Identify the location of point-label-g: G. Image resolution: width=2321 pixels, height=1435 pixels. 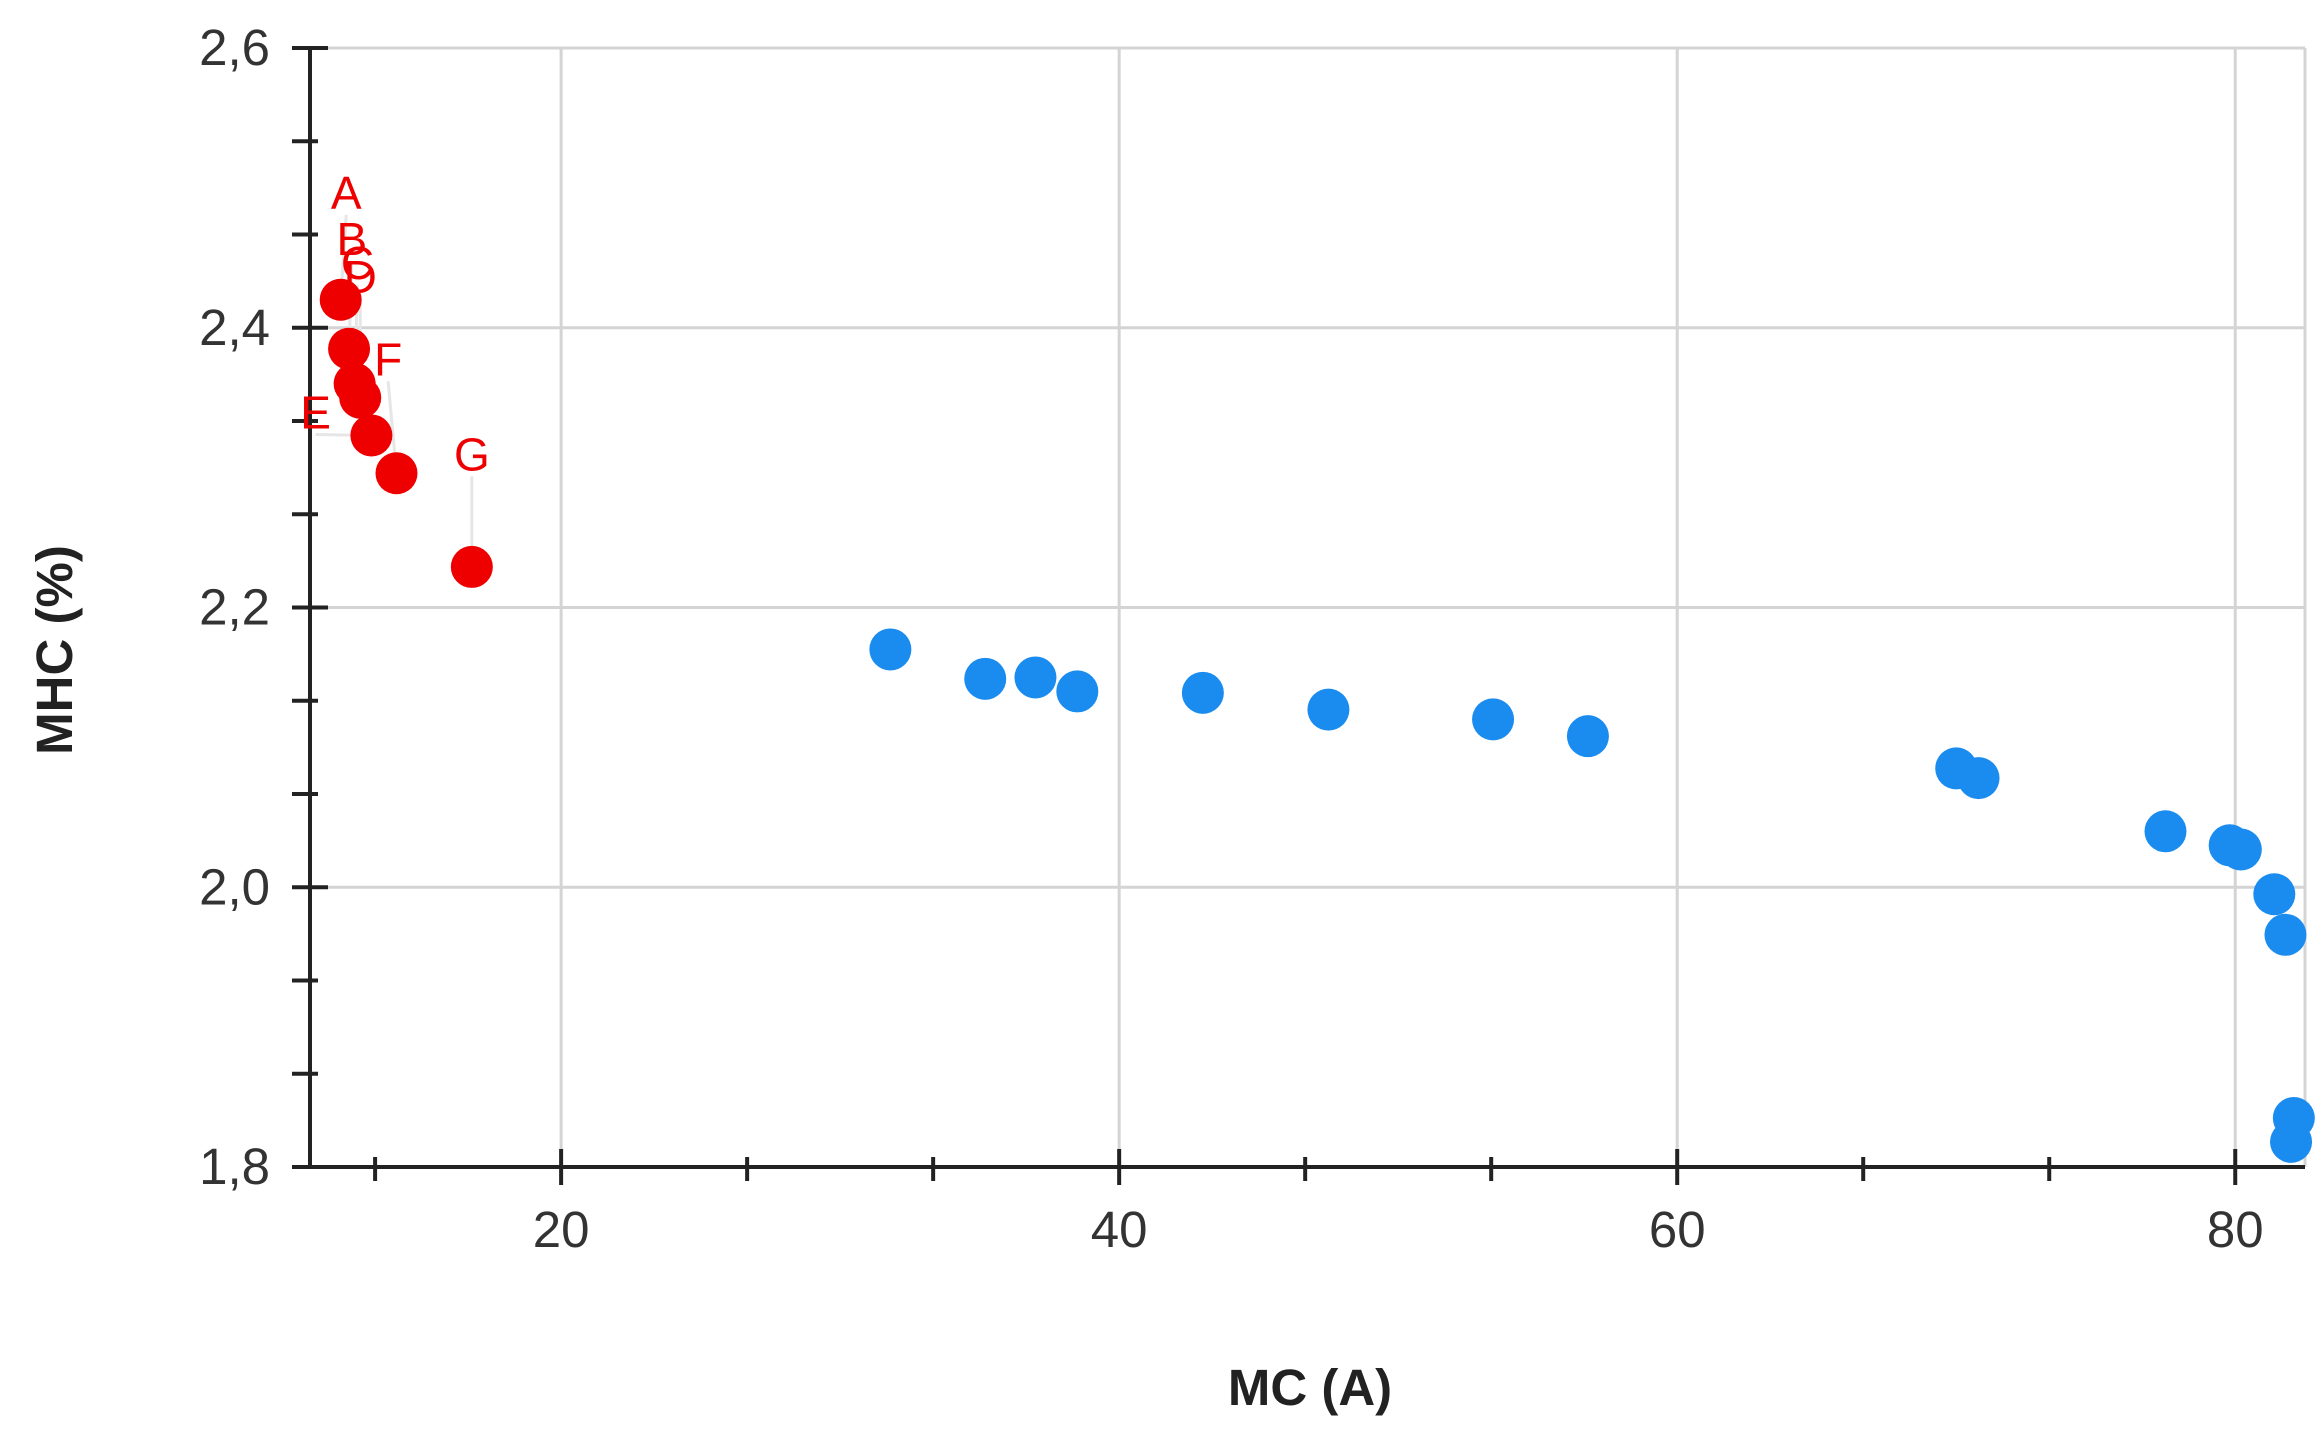
(472, 454).